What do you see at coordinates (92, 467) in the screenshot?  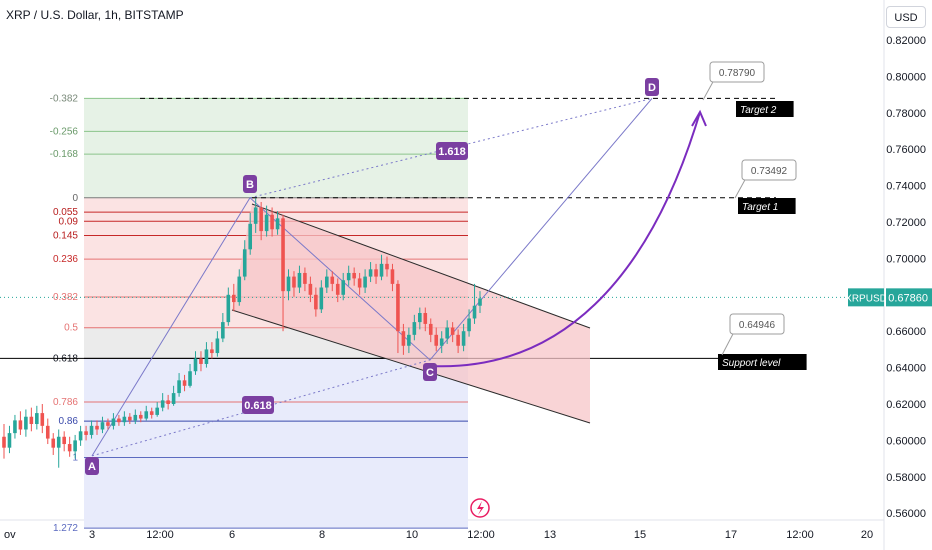 I see `point-a-label: A` at bounding box center [92, 467].